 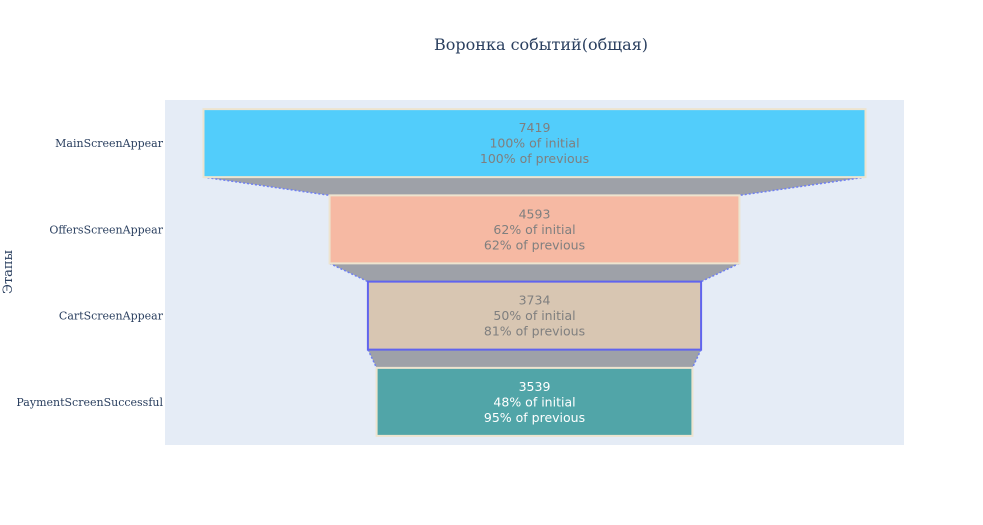 What do you see at coordinates (534, 158) in the screenshot?
I see `bar-previous-percent-label: 100% of previous` at bounding box center [534, 158].